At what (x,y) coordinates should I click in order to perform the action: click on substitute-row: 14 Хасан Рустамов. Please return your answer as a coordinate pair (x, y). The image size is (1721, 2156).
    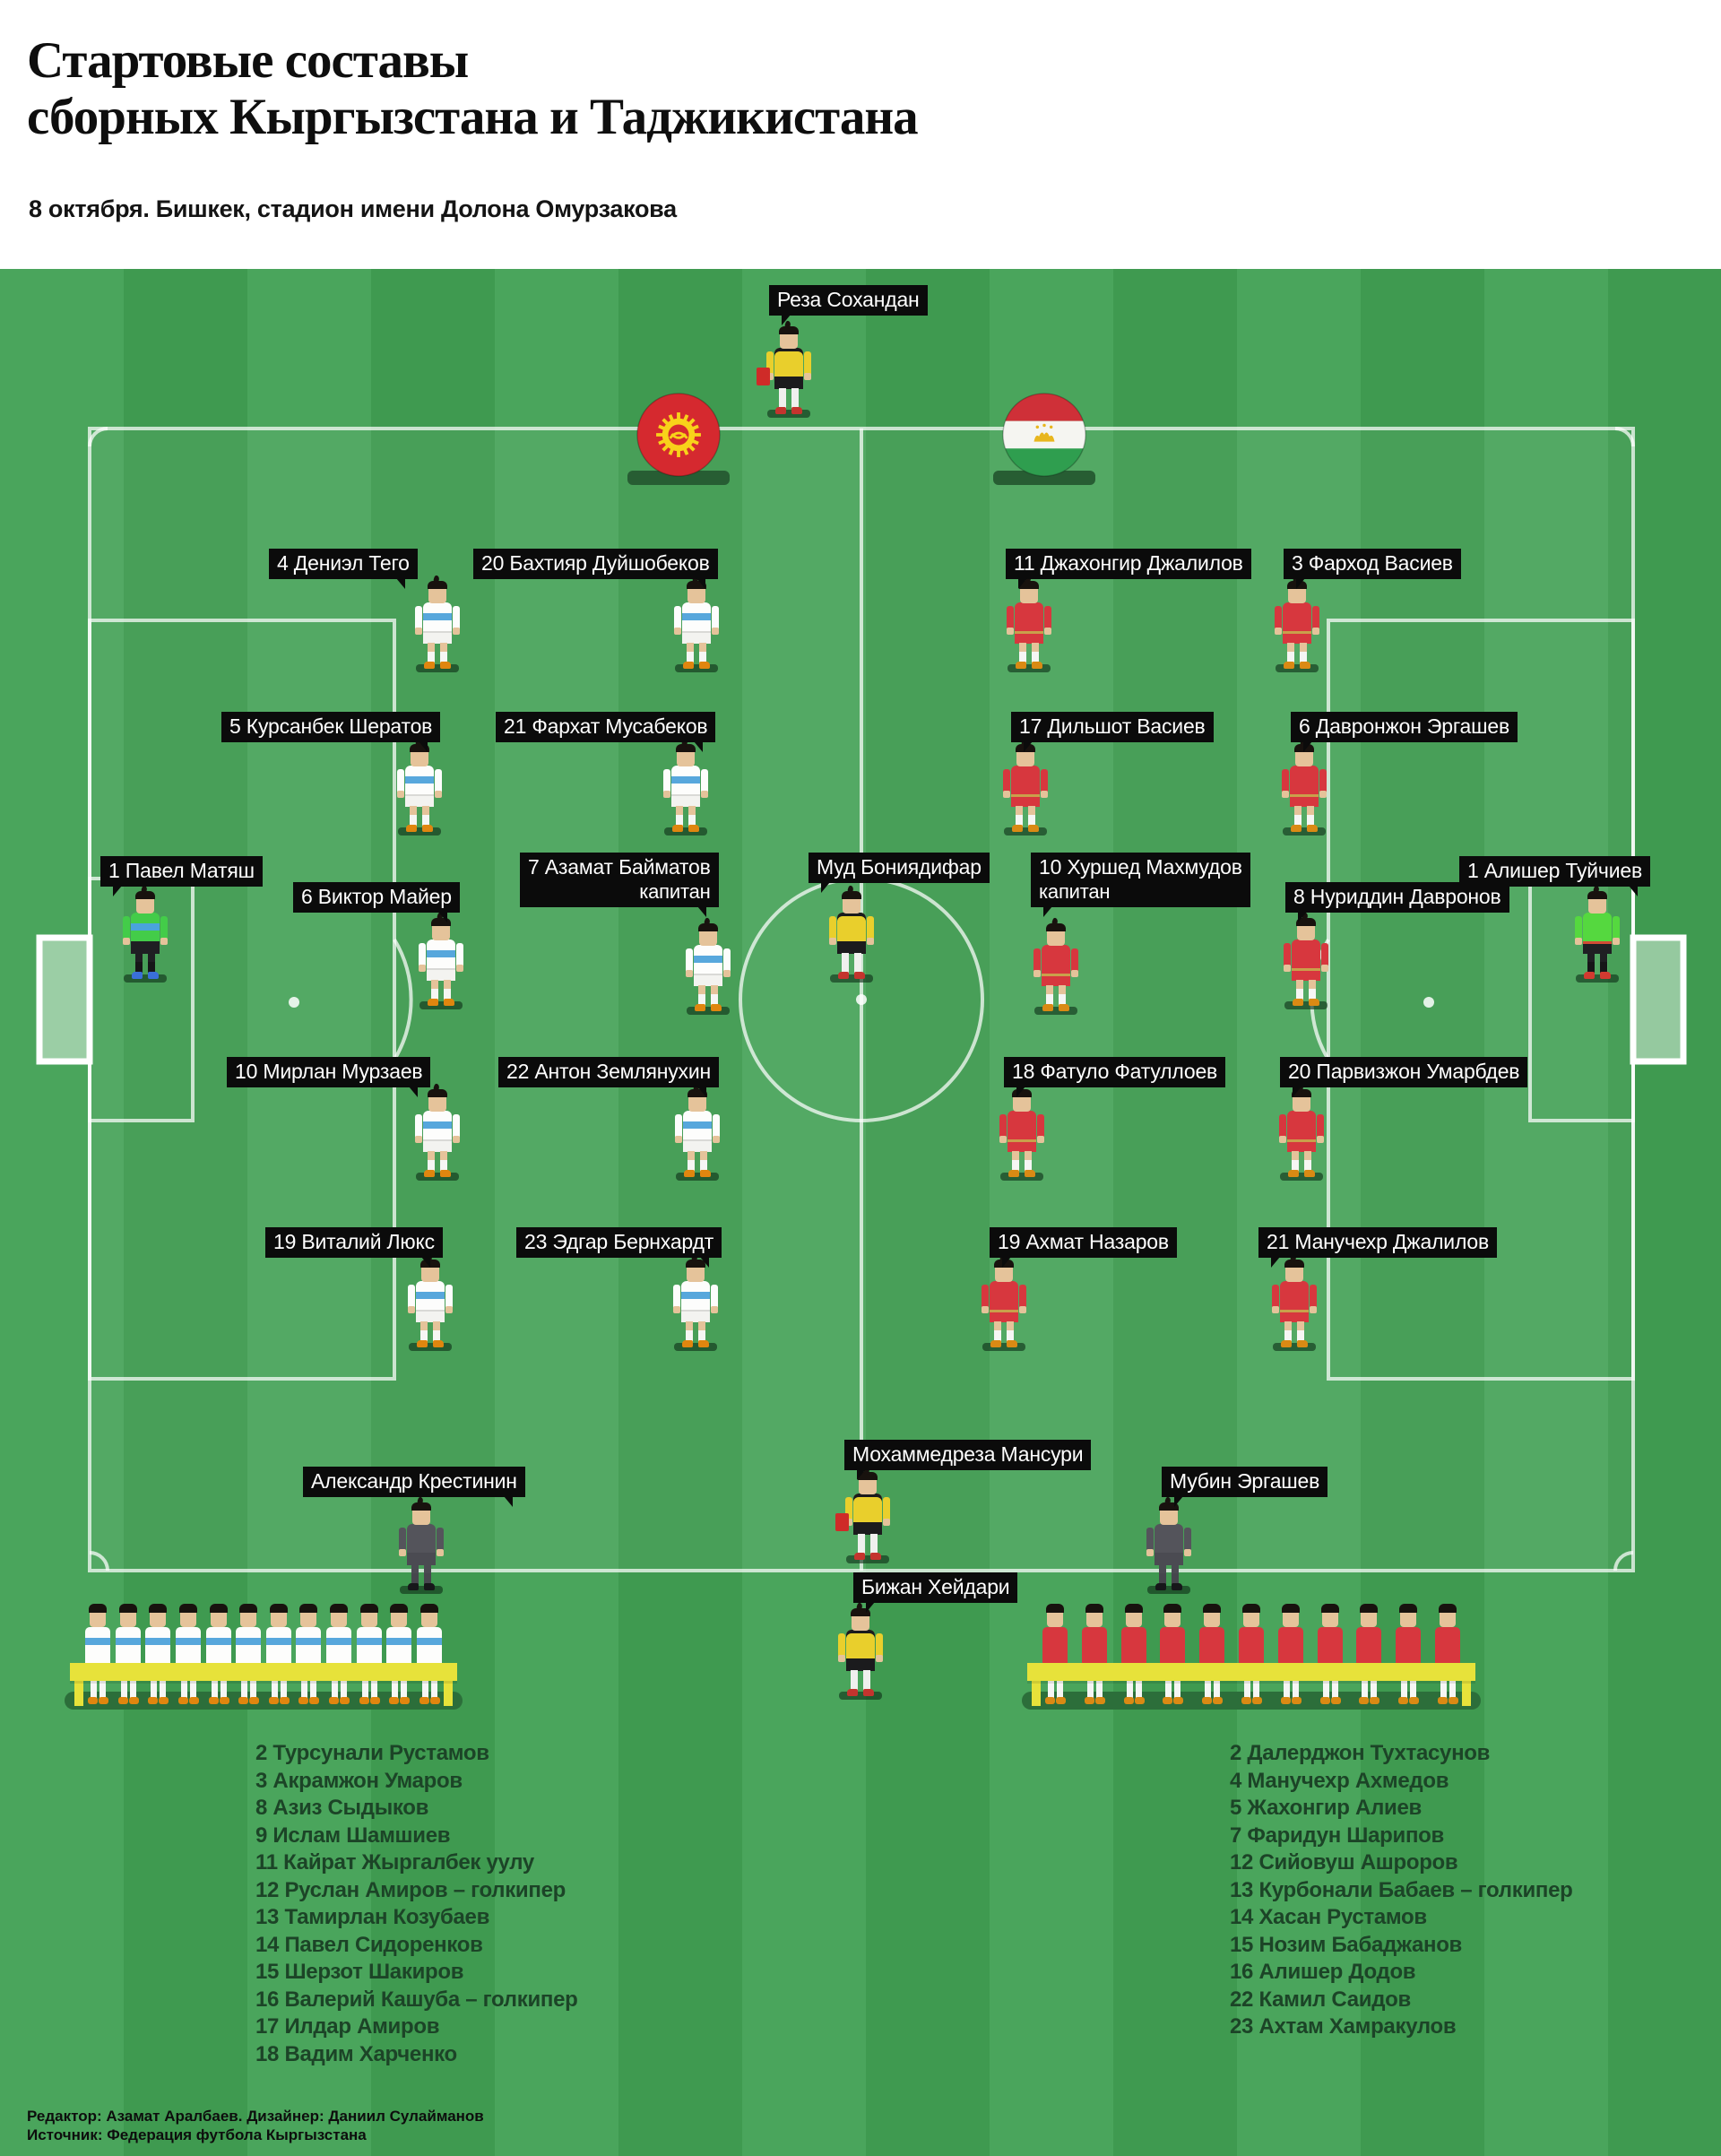
    Looking at the image, I should click on (1328, 1917).